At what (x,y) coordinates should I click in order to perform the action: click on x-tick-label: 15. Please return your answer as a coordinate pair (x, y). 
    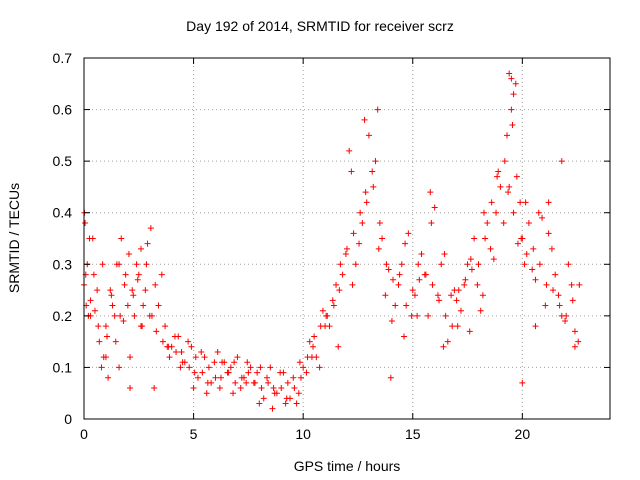
    Looking at the image, I should click on (413, 434).